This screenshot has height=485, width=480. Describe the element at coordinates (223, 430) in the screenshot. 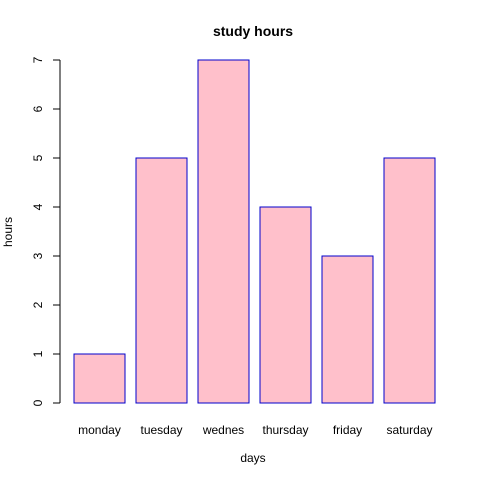

I see `x-tick-label-wednes: wednes` at that location.